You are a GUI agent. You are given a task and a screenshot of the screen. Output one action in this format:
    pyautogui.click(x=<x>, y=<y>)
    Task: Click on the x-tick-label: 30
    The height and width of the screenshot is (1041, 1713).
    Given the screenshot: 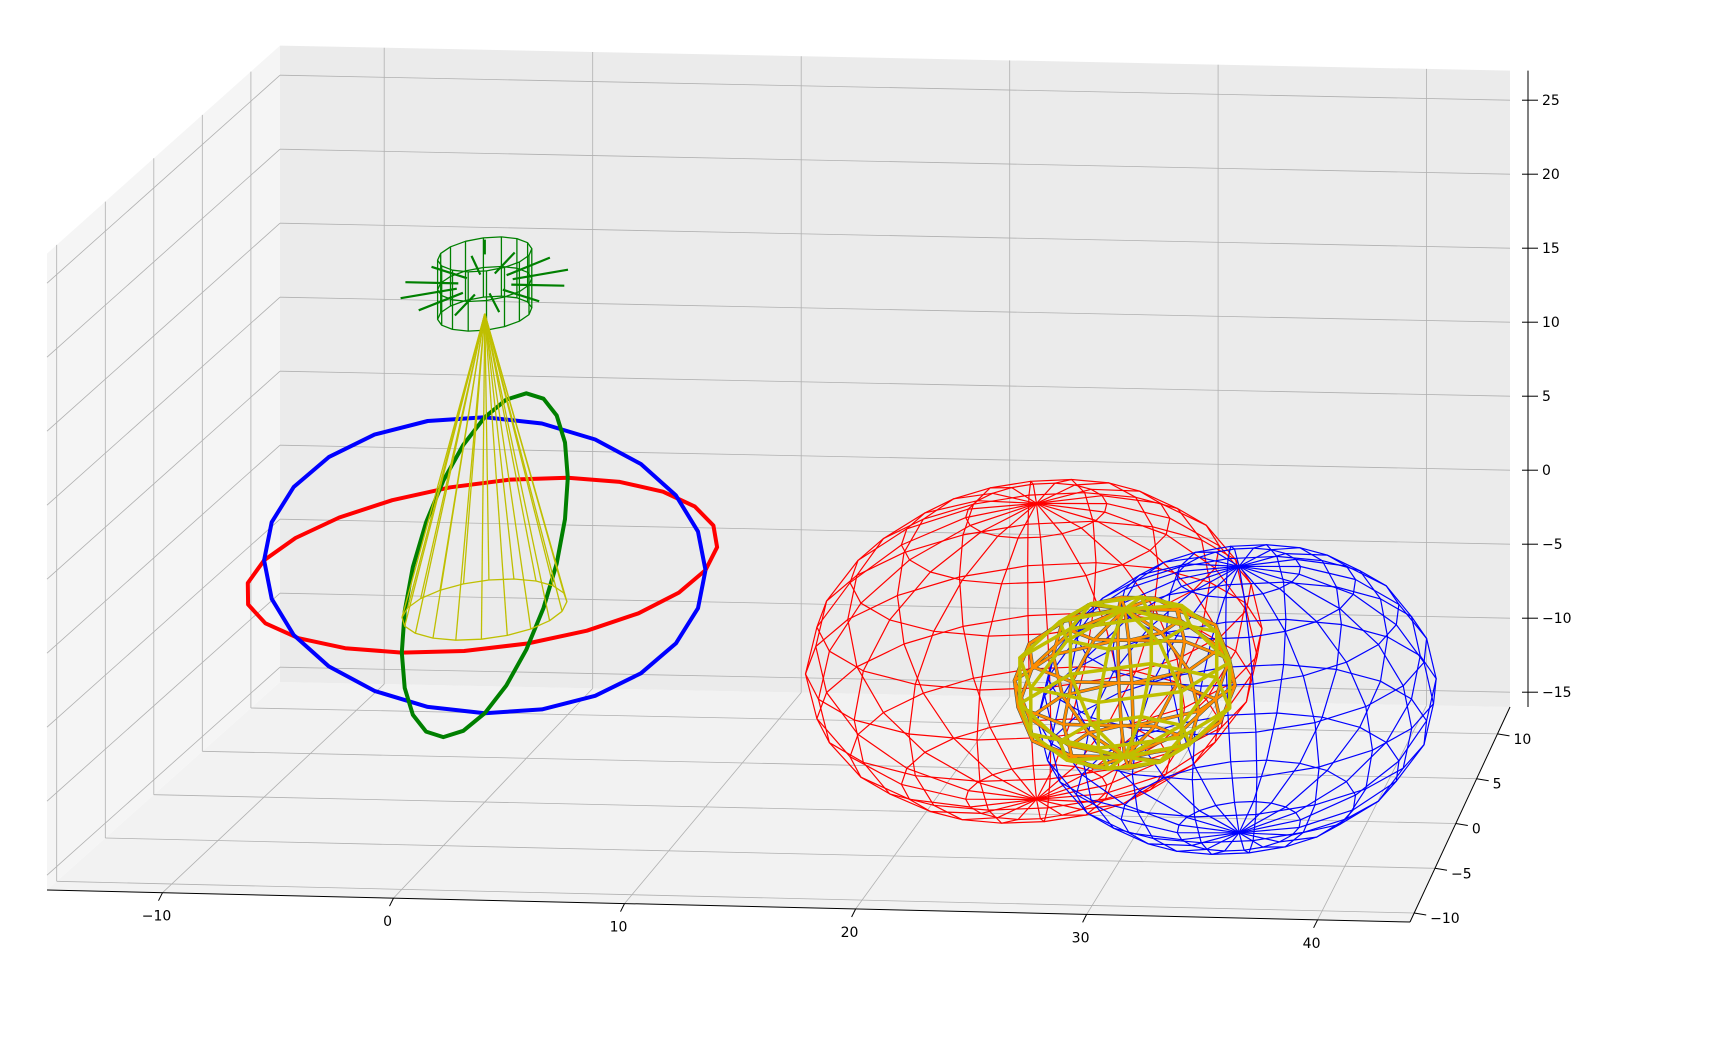 What is the action you would take?
    pyautogui.click(x=1081, y=938)
    